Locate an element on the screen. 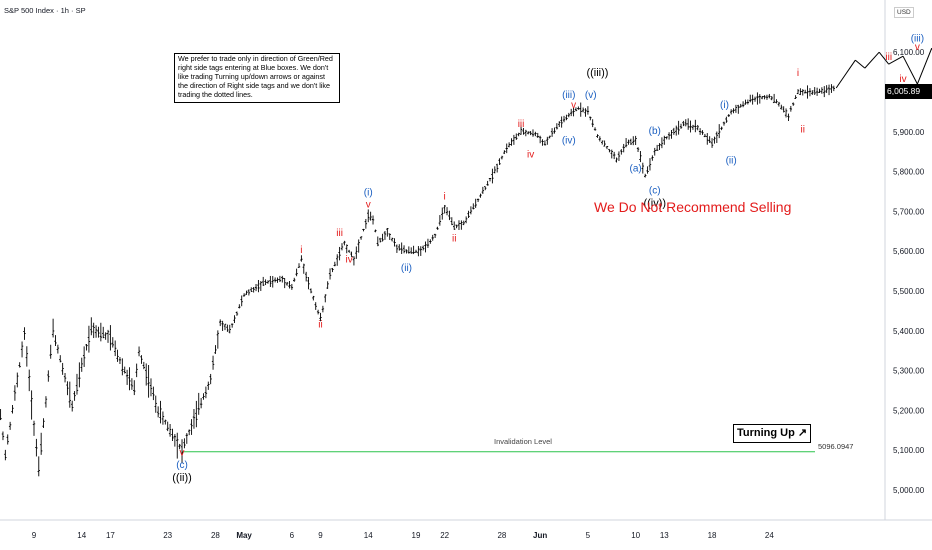 This screenshot has width=932, height=550. x-tick-label: 19 is located at coordinates (416, 535).